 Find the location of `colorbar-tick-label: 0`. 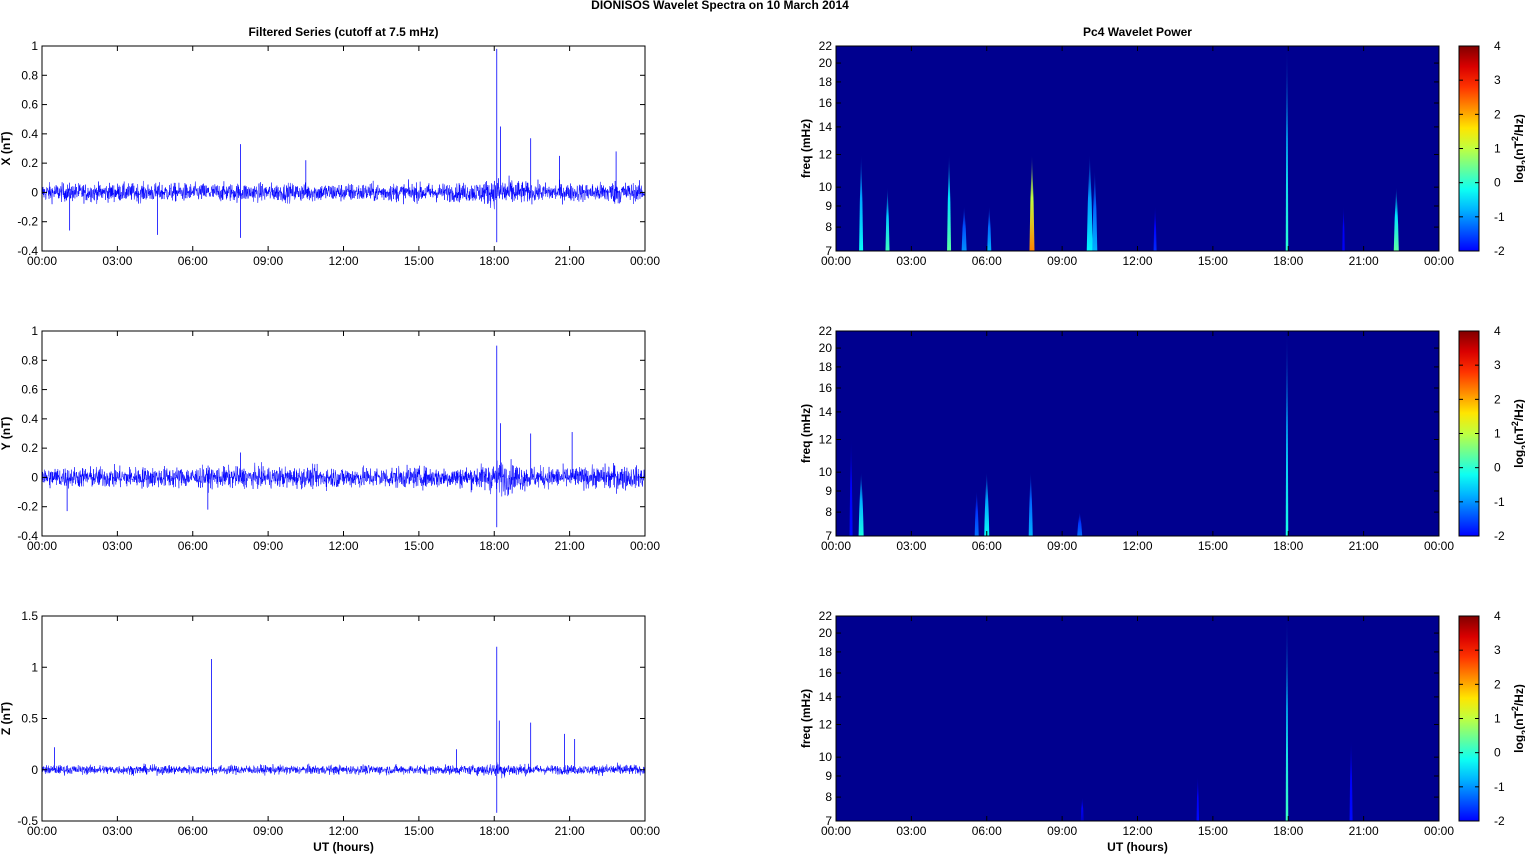

colorbar-tick-label: 0 is located at coordinates (1497, 183).